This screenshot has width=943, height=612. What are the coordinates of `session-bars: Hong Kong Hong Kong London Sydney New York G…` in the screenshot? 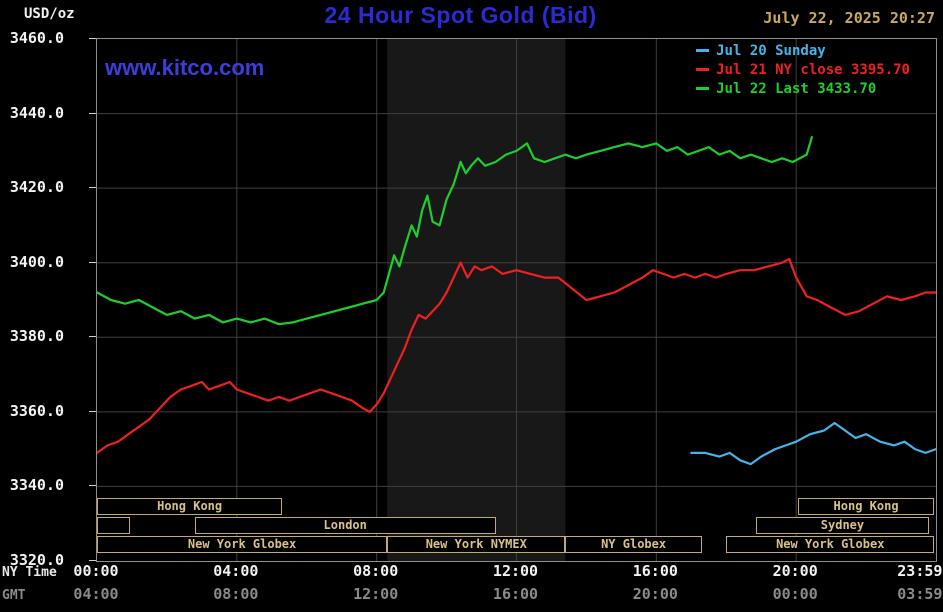 It's located at (516, 526).